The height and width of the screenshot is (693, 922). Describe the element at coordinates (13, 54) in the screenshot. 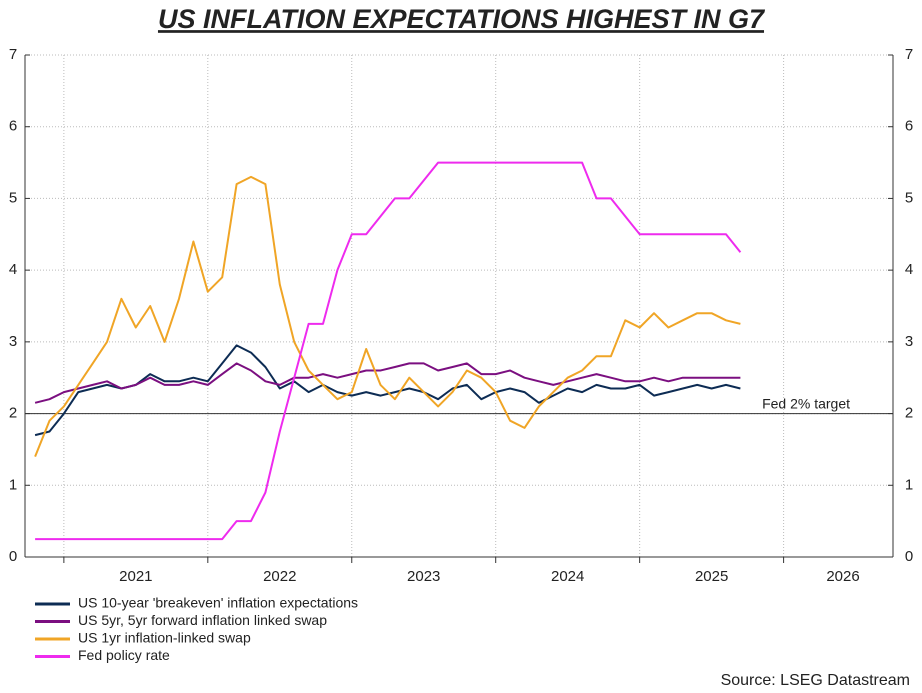

I see `y-tick-label: 7` at that location.